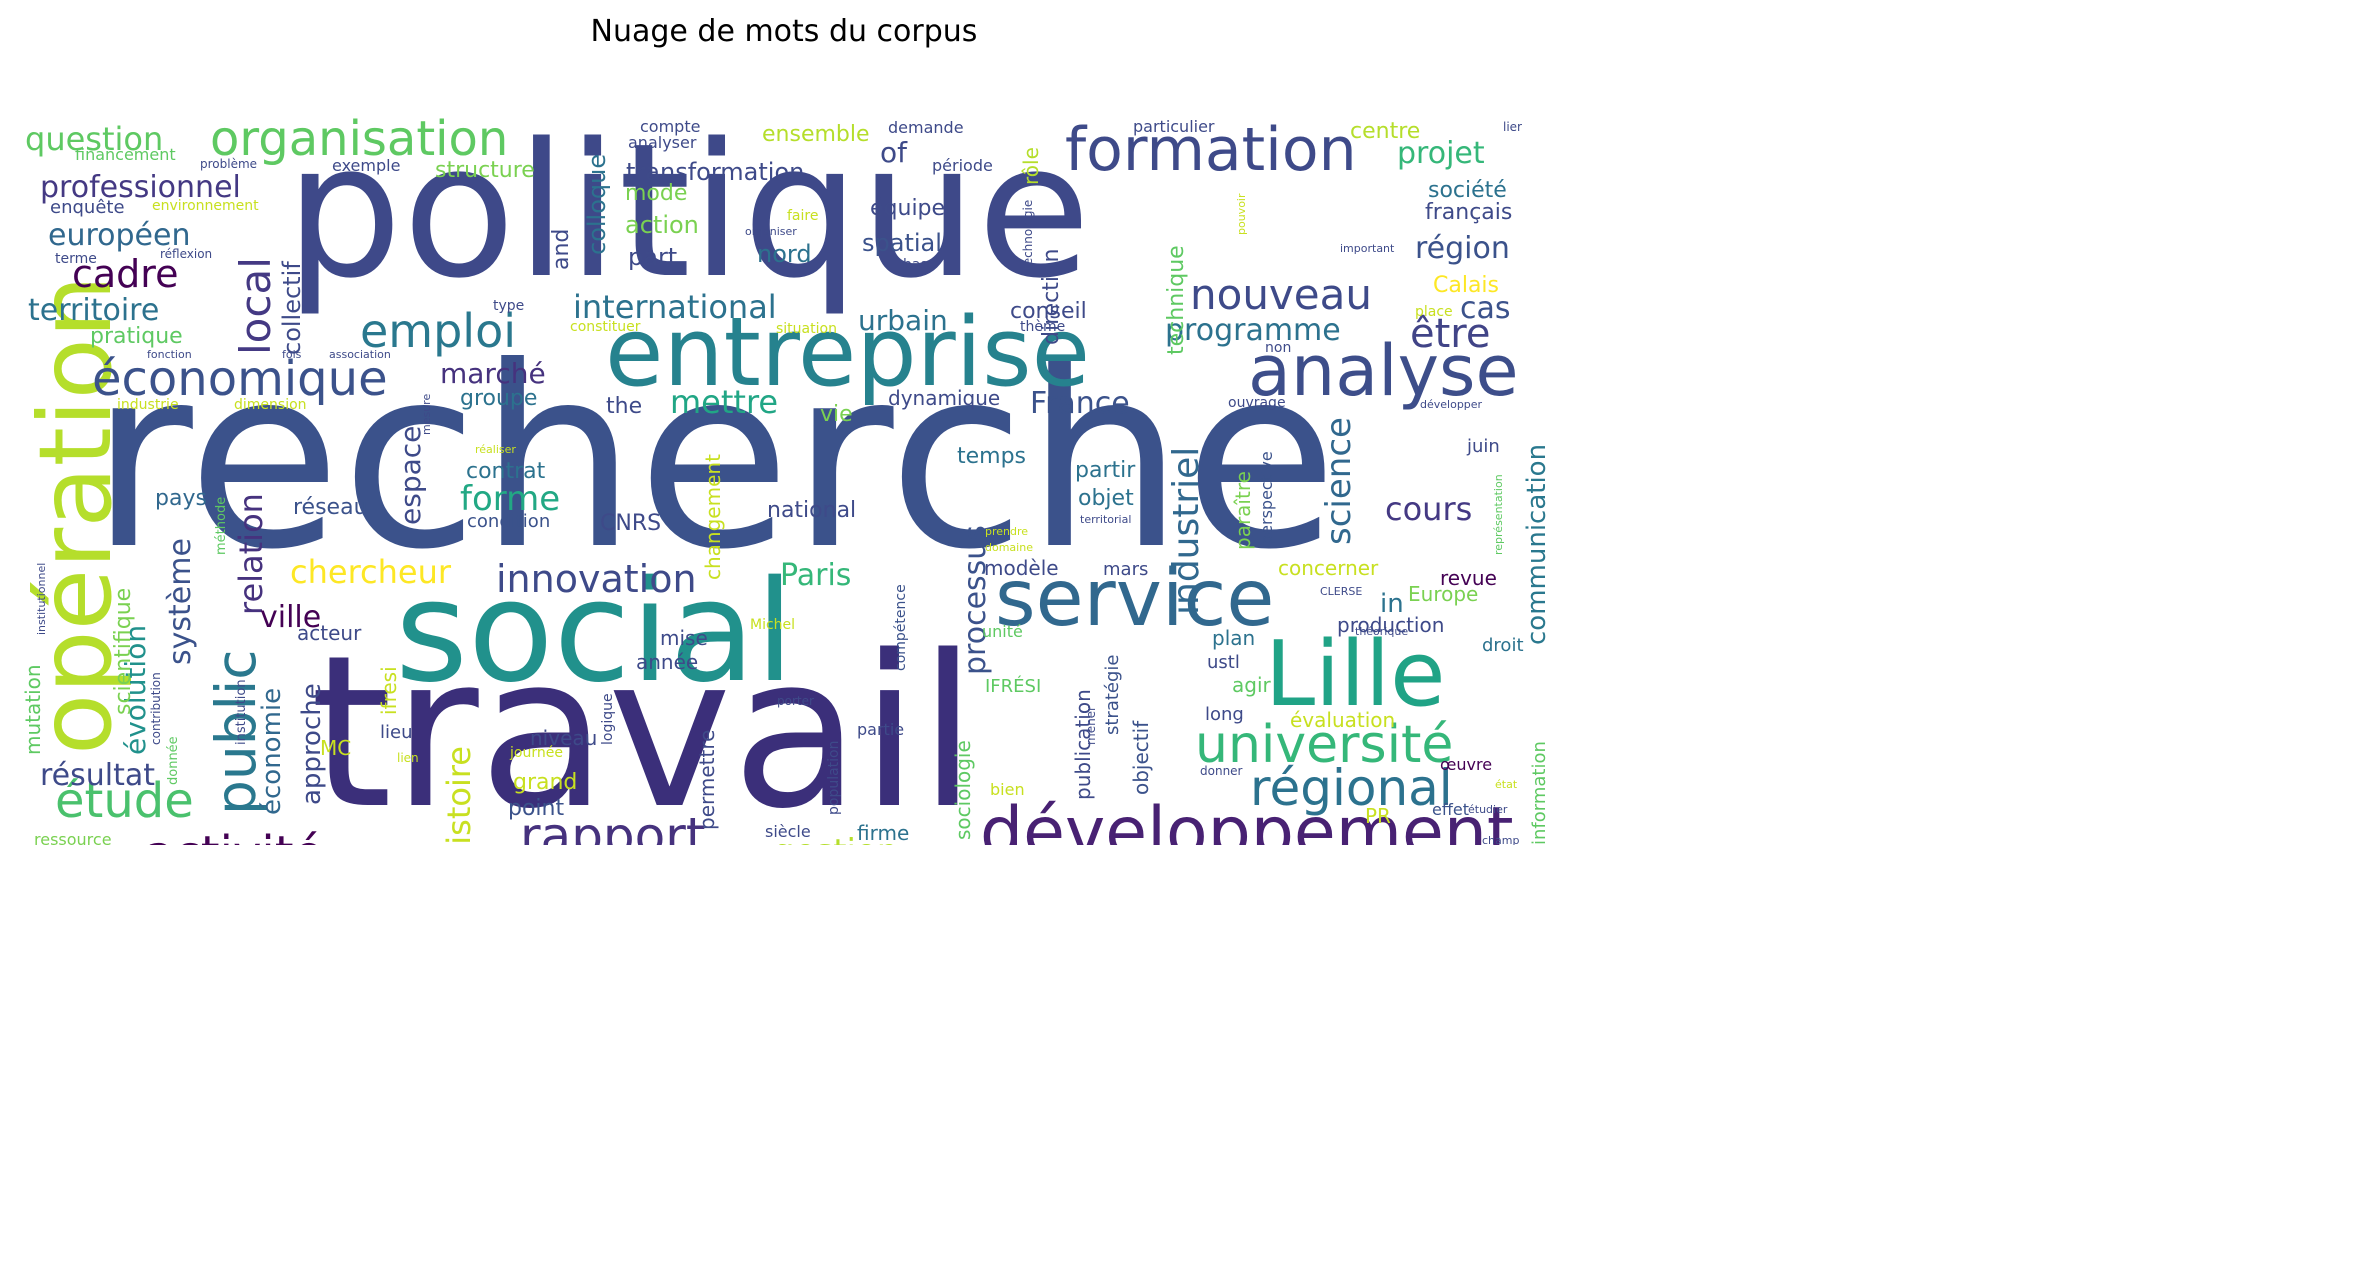 The height and width of the screenshot is (1278, 2370). What do you see at coordinates (836, 414) in the screenshot?
I see `word-80: vie` at bounding box center [836, 414].